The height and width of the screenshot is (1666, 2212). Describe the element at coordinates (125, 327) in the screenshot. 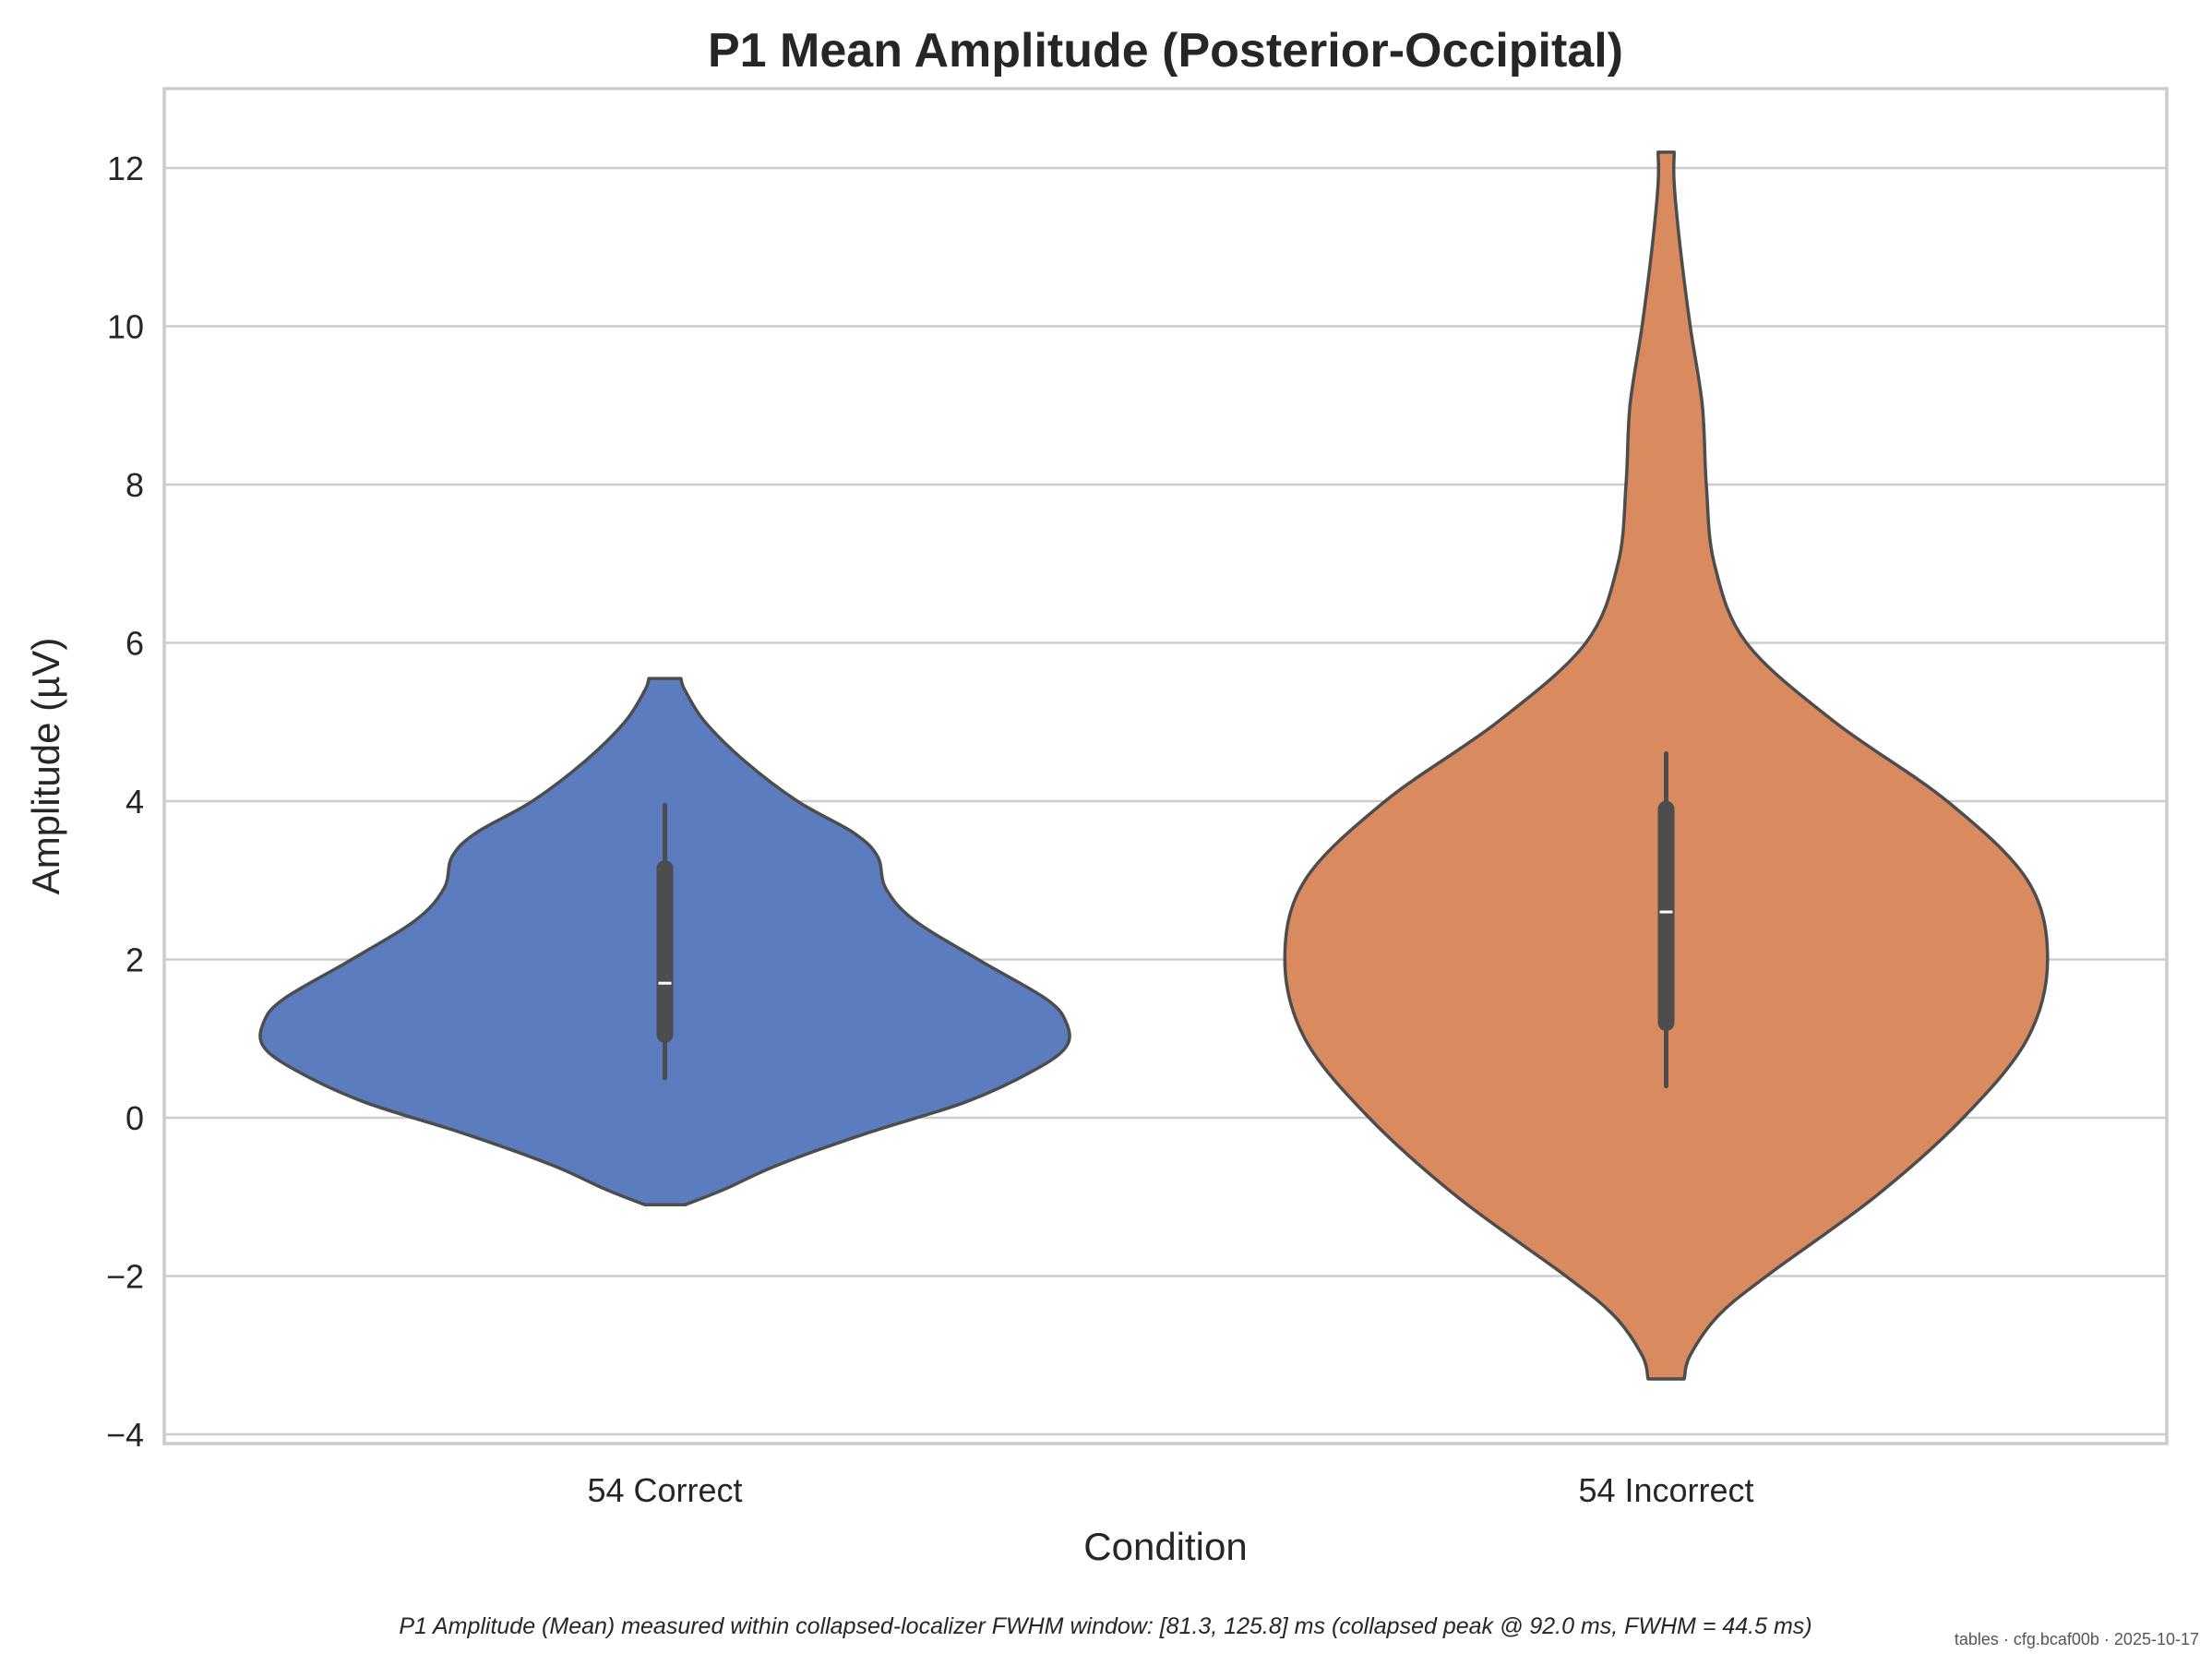

I see `y-tick-label: 10` at that location.